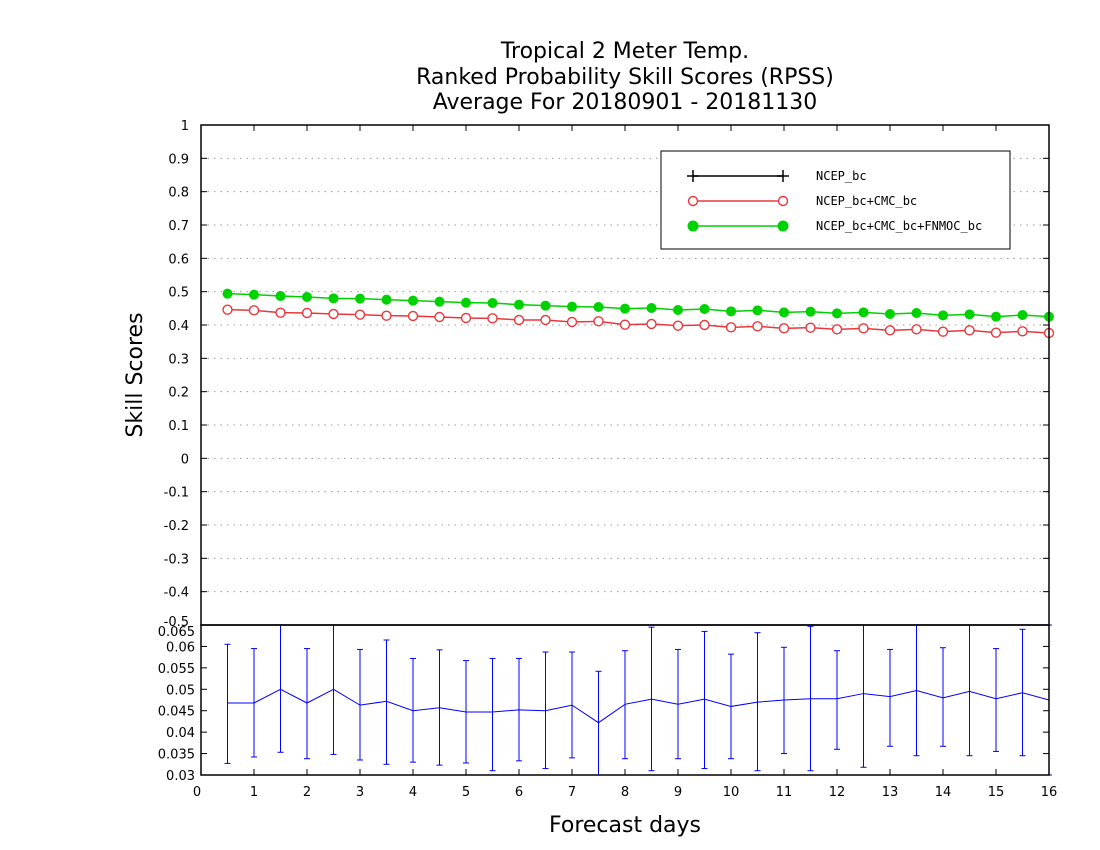 This screenshot has height=850, width=1100. I want to click on y-tick-label: 0.9, so click(178, 159).